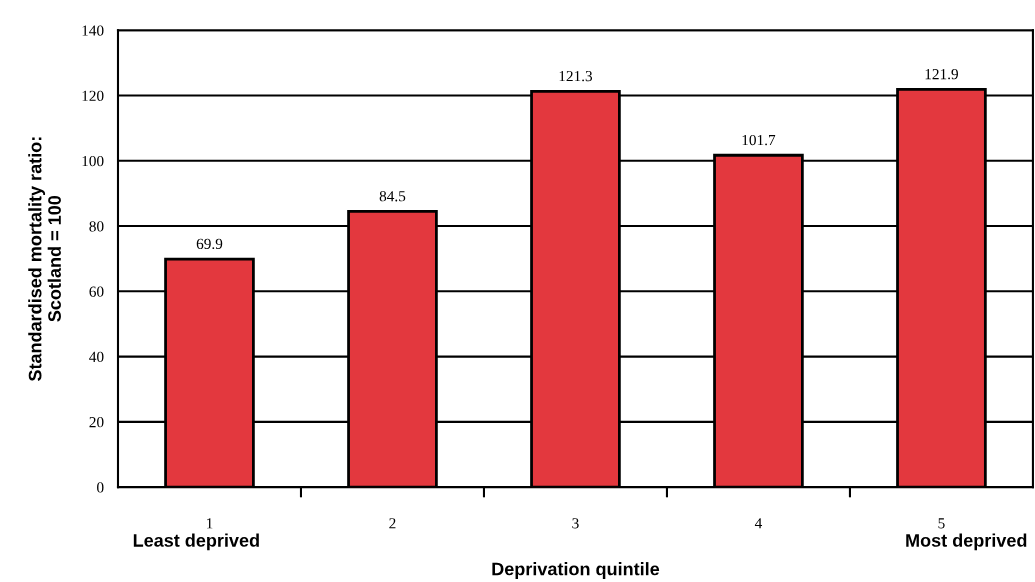  What do you see at coordinates (210, 523) in the screenshot?
I see `x-tick-label: 1` at bounding box center [210, 523].